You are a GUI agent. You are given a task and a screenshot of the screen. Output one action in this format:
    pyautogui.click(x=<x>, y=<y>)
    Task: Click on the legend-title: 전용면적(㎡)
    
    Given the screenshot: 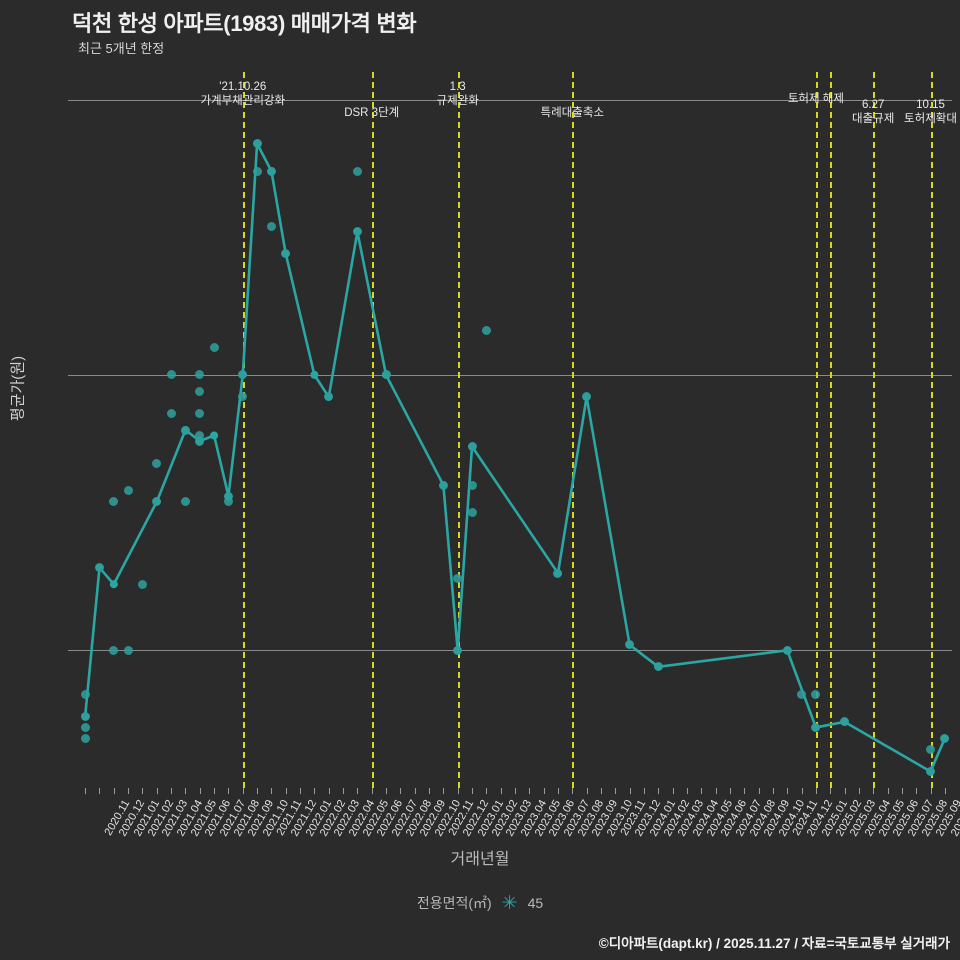 What is the action you would take?
    pyautogui.click(x=454, y=903)
    